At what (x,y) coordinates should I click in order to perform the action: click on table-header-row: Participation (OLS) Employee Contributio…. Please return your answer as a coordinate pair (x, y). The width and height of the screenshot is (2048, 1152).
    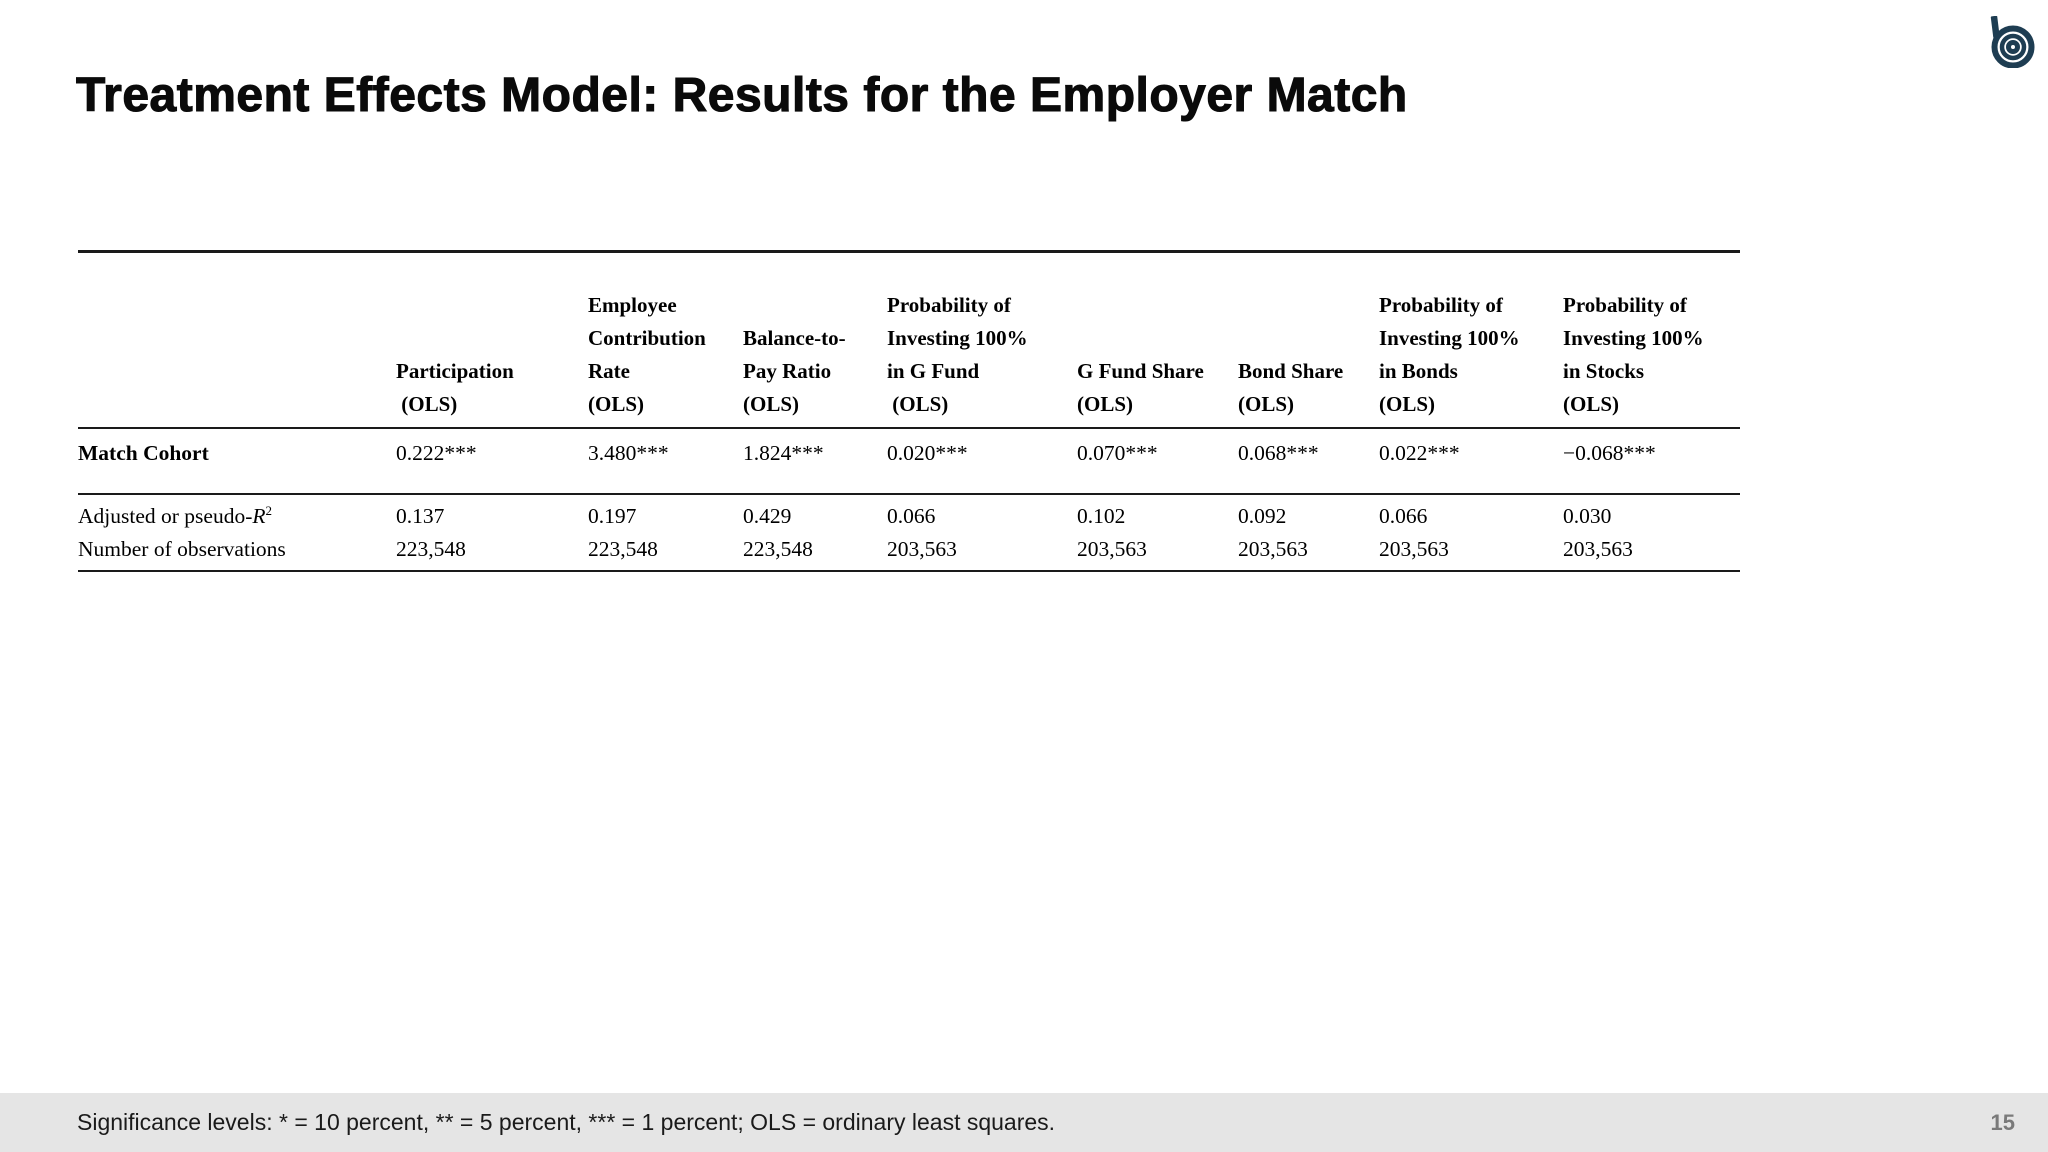
    Looking at the image, I should click on (909, 341).